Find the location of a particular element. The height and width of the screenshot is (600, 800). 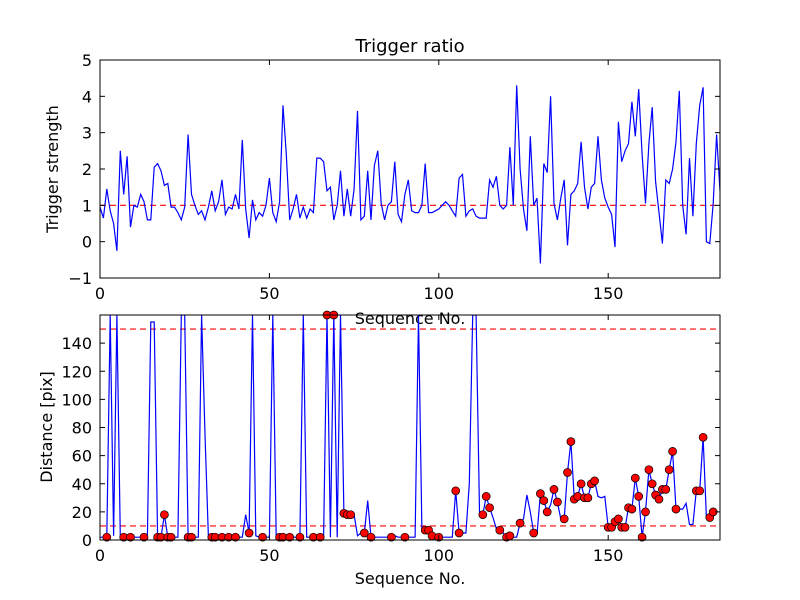

chart2-ytick-label: 0 is located at coordinates (87, 540).